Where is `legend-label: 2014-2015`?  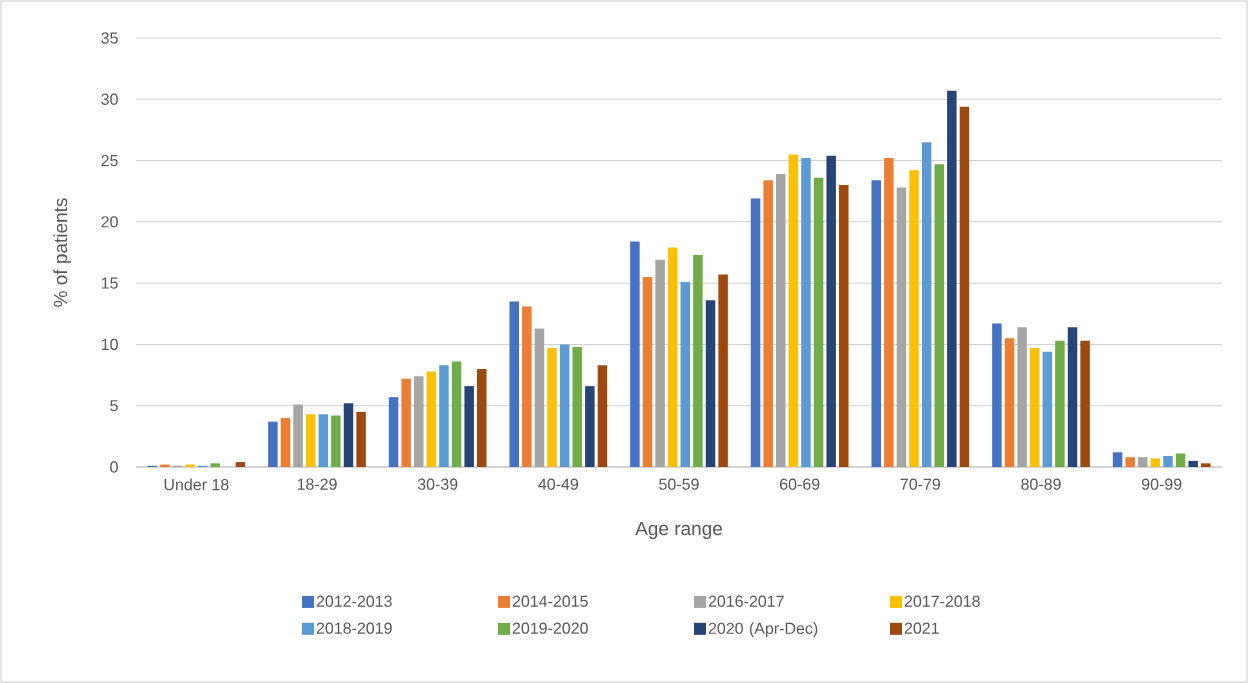 legend-label: 2014-2015 is located at coordinates (550, 601).